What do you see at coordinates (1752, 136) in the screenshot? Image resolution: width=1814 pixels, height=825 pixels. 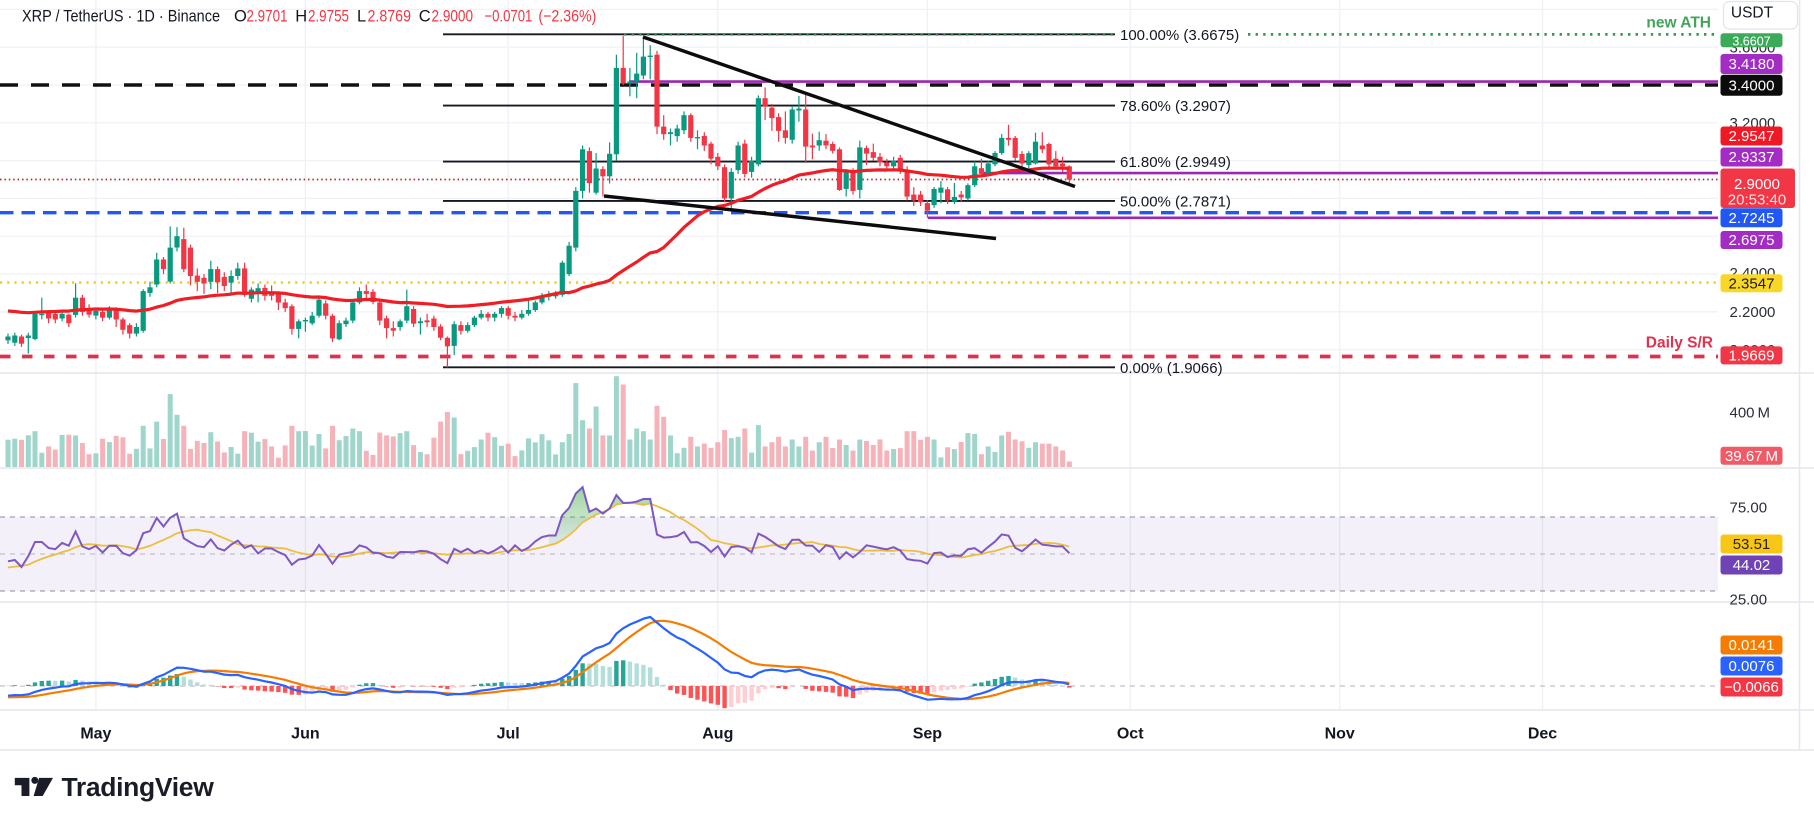 I see `svg-text: 2.9547` at bounding box center [1752, 136].